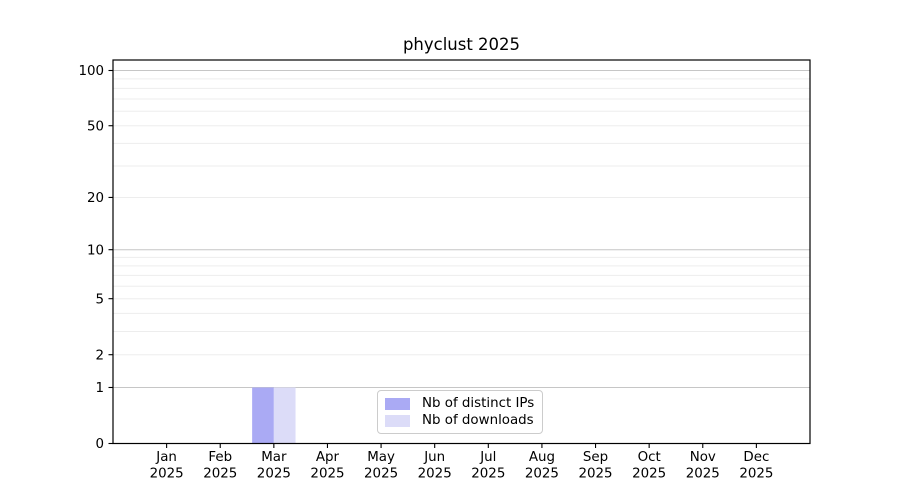 The height and width of the screenshot is (500, 900). I want to click on x-tick-label-month: Jan, so click(166, 457).